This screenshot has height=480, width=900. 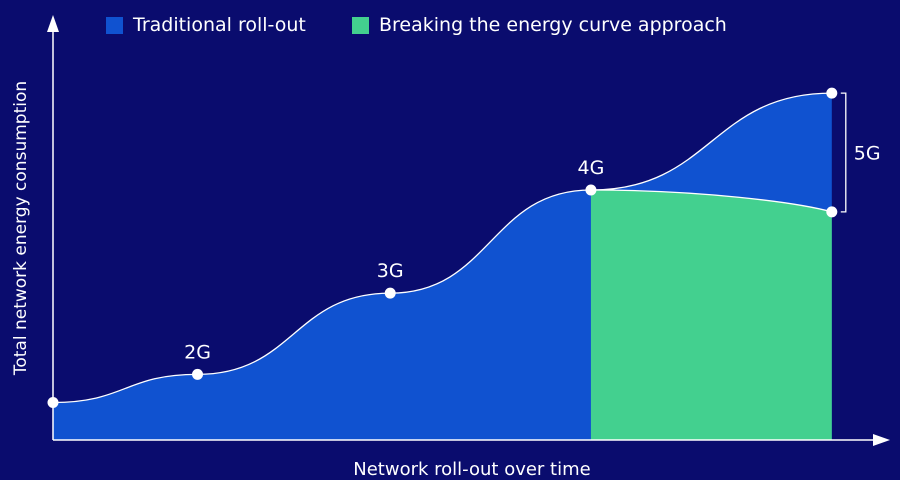 What do you see at coordinates (867, 154) in the screenshot?
I see `five-g-label: 5G` at bounding box center [867, 154].